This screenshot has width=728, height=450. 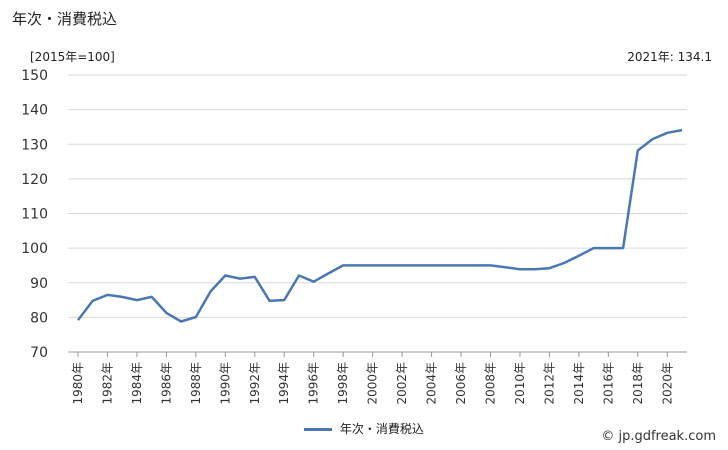 What do you see at coordinates (65, 19) in the screenshot?
I see `chart-title: 年次・消費税込` at bounding box center [65, 19].